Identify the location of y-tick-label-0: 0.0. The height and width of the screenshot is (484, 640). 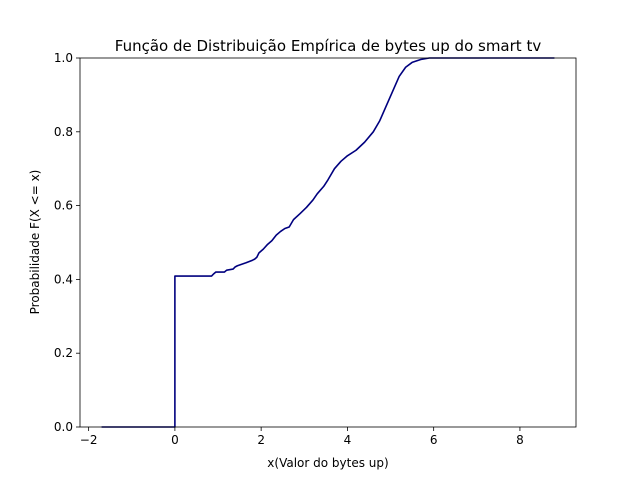
(63, 427).